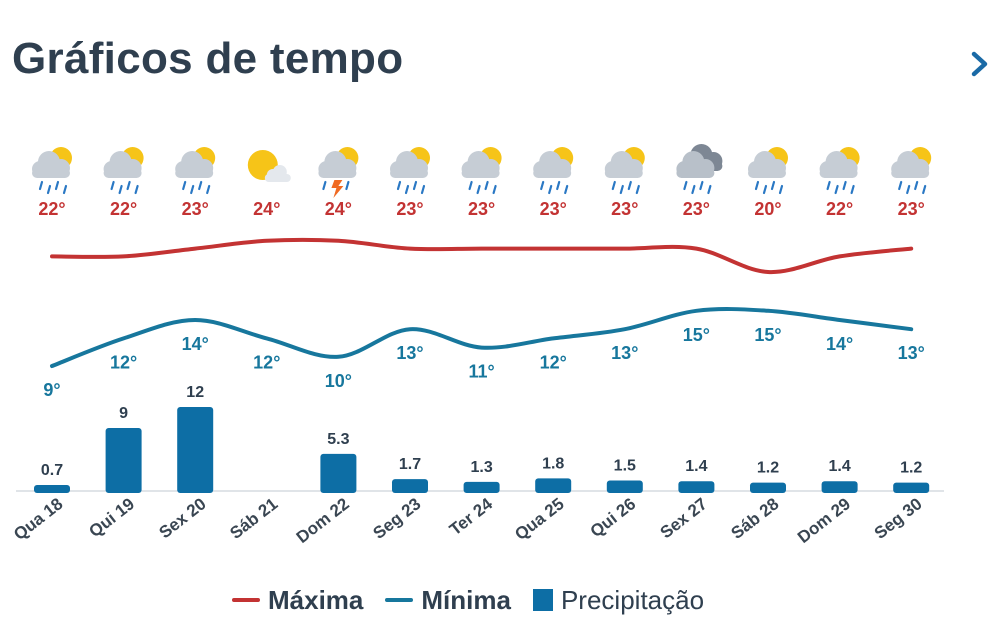  I want to click on precip-value-label: 1.8, so click(553, 463).